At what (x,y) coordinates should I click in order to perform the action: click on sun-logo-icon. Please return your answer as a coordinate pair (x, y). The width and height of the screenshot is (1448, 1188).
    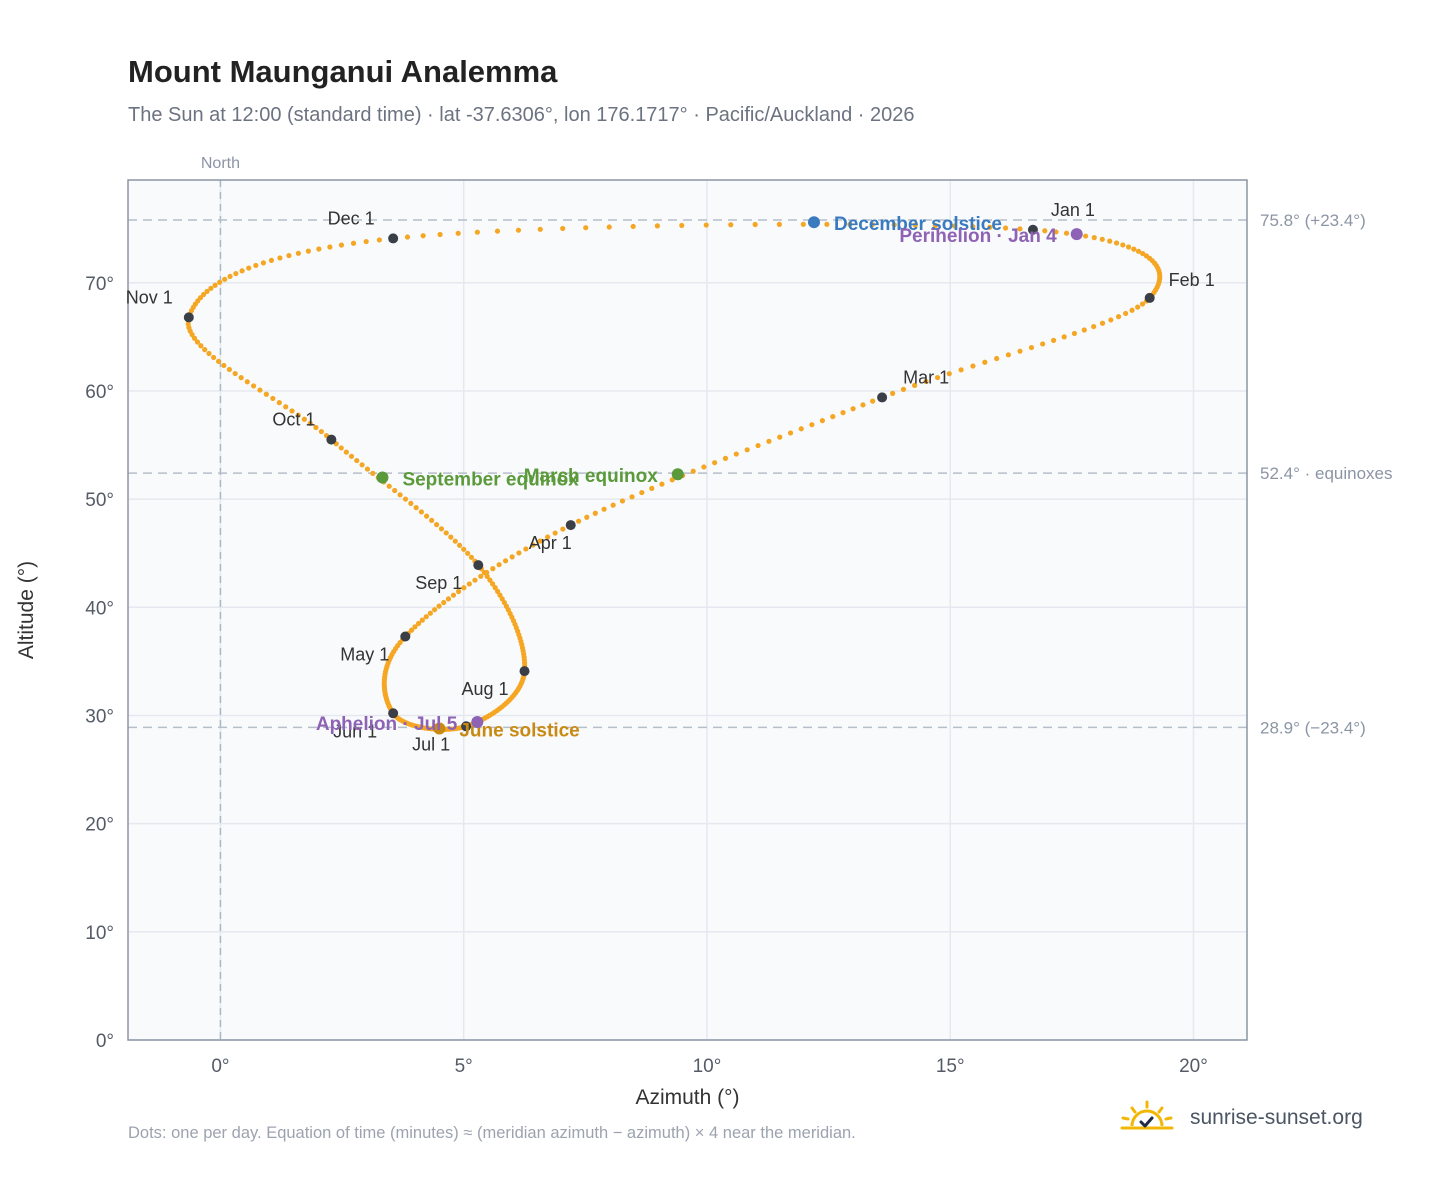
    Looking at the image, I should click on (1147, 1115).